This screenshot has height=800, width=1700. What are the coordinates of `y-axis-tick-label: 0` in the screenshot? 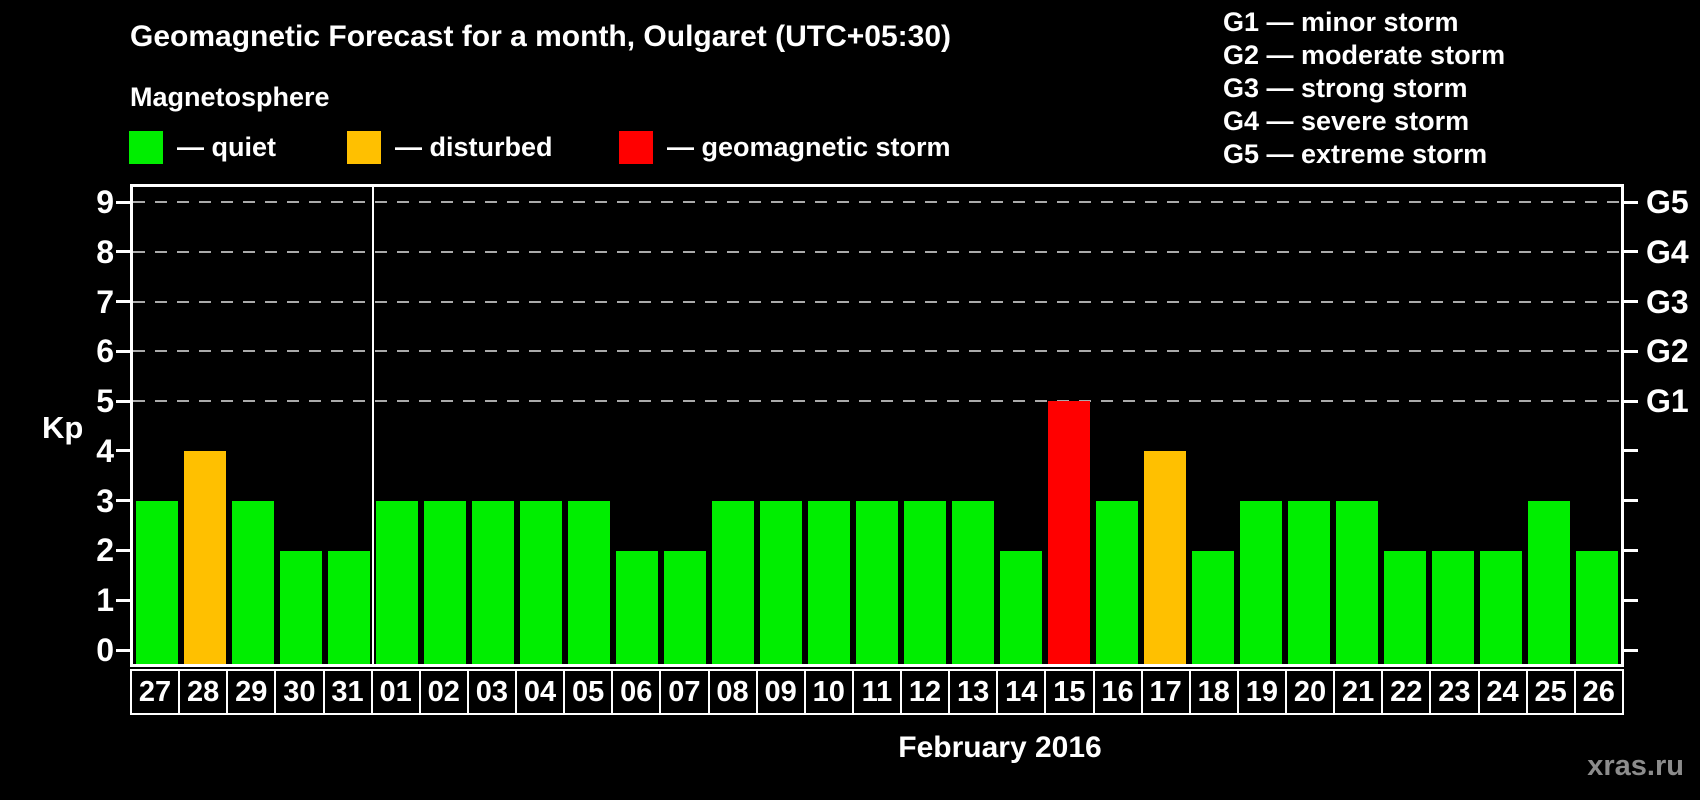 It's located at (105, 650).